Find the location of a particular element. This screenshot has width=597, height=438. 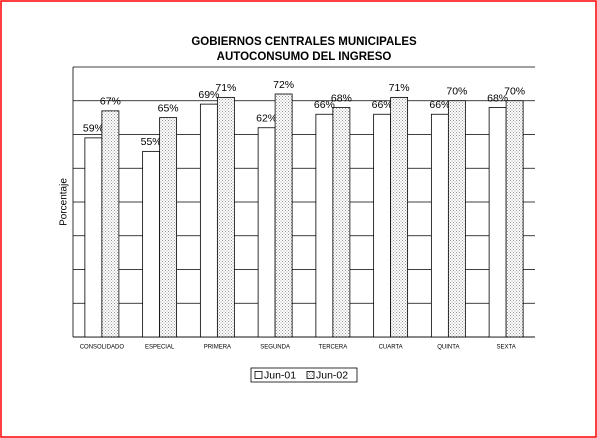

data-label: 72% is located at coordinates (283, 85).